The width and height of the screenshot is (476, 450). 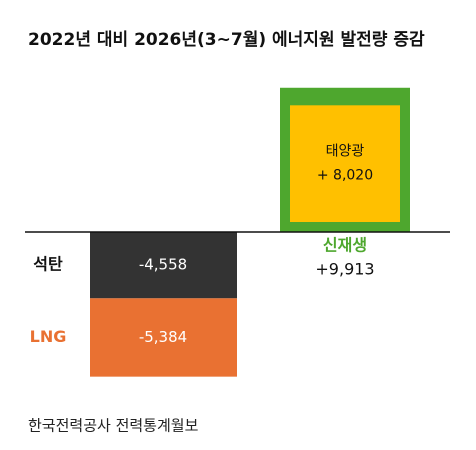 What do you see at coordinates (344, 269) in the screenshot?
I see `value-label: +9,913` at bounding box center [344, 269].